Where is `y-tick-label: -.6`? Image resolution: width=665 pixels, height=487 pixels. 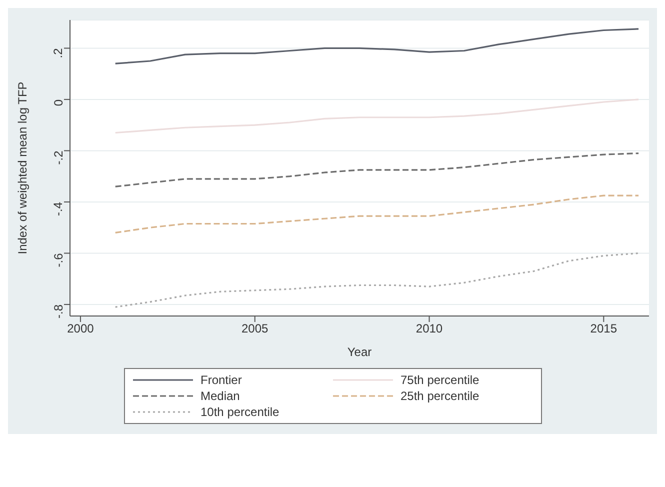 y-tick-label: -.6 is located at coordinates (58, 260).